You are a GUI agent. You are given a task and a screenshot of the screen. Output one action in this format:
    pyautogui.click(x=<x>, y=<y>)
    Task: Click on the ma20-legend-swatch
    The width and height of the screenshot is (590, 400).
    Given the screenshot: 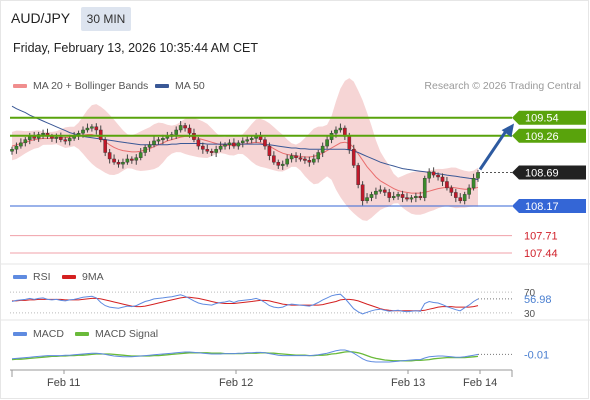 What is the action you would take?
    pyautogui.click(x=20, y=86)
    